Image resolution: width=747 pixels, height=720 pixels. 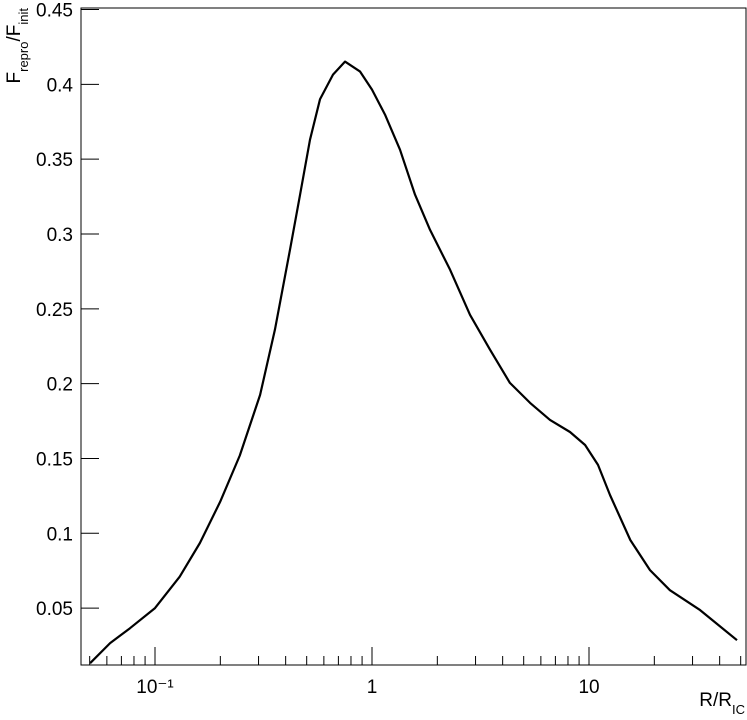 What do you see at coordinates (60, 385) in the screenshot?
I see `y-tick-label: 0.2` at bounding box center [60, 385].